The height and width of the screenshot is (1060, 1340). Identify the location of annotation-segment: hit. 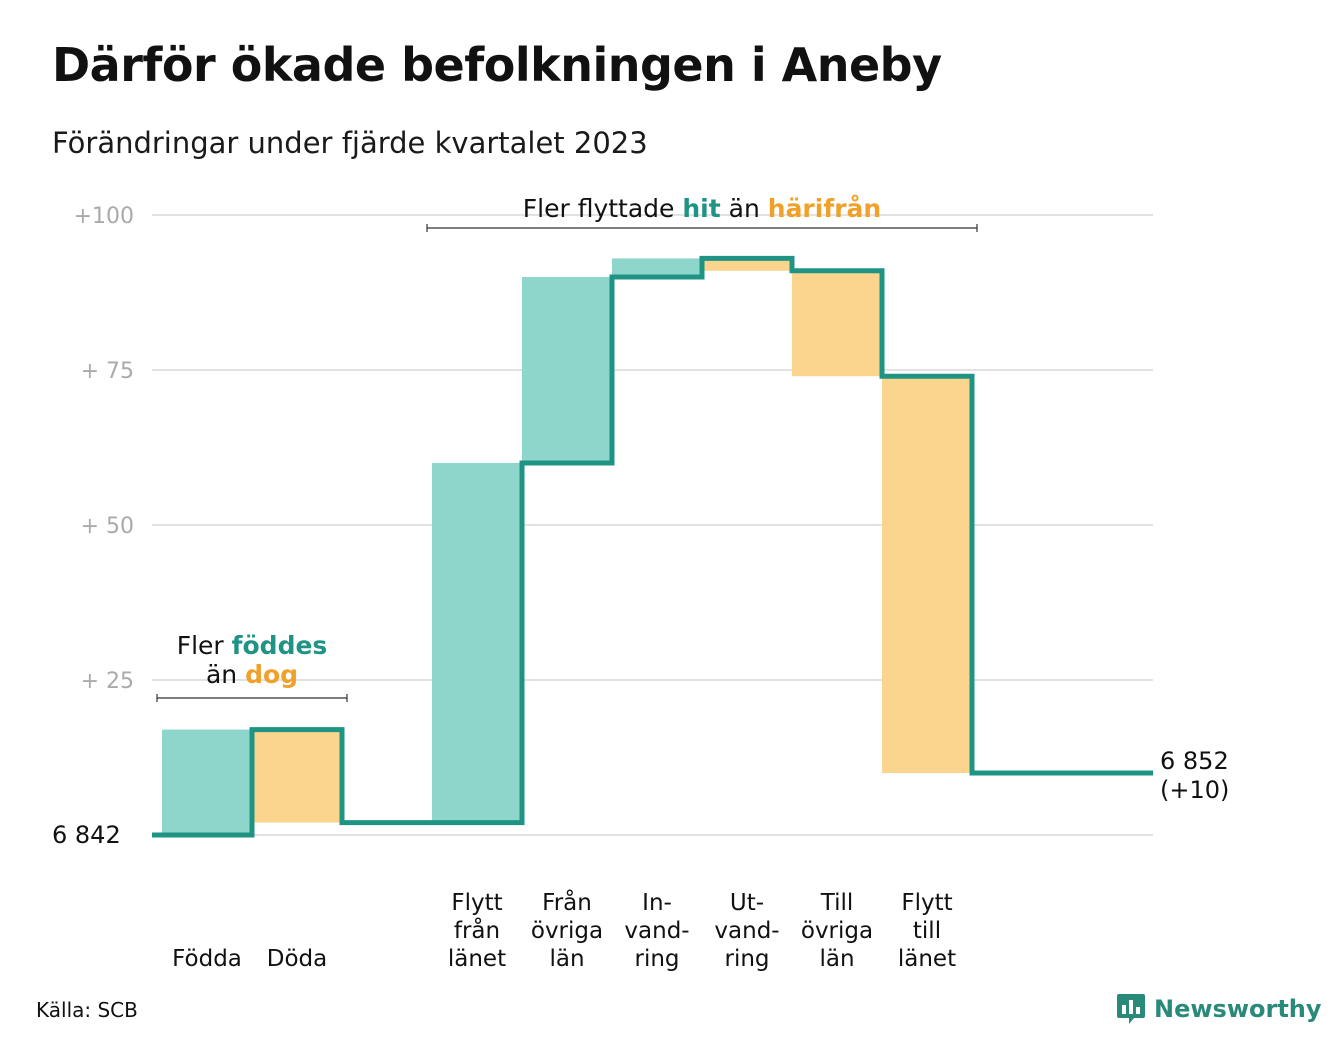
(701, 208).